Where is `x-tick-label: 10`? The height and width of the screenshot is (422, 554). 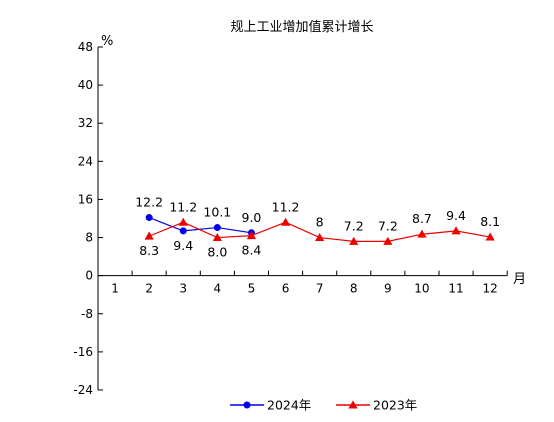 x-tick-label: 10 is located at coordinates (421, 289).